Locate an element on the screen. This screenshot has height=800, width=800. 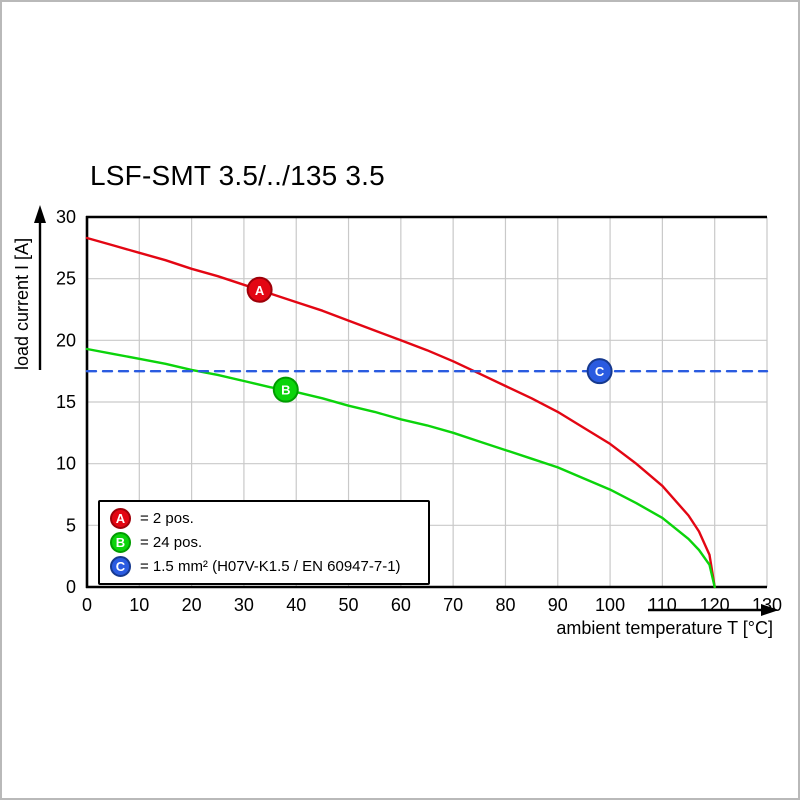
y-tick-label: 10 is located at coordinates (66, 464).